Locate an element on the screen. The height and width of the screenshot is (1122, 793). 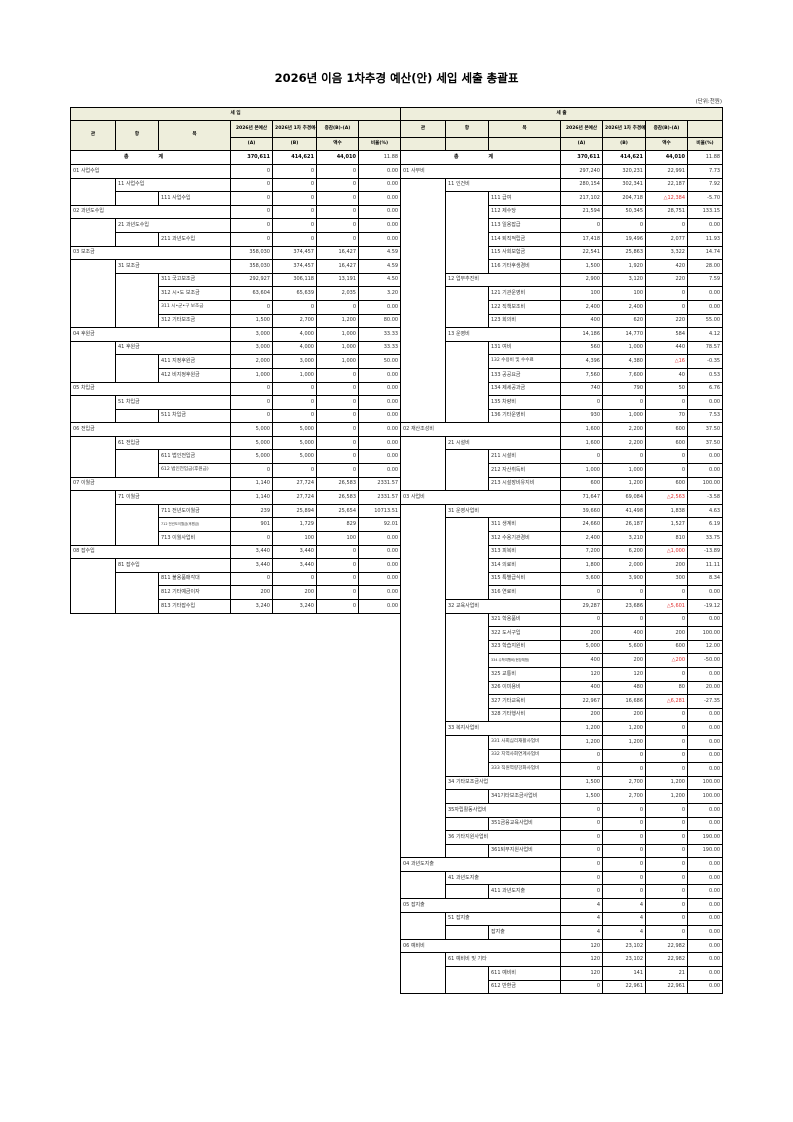
mok-label: 312 수용기관경비 is located at coordinates (524, 538).